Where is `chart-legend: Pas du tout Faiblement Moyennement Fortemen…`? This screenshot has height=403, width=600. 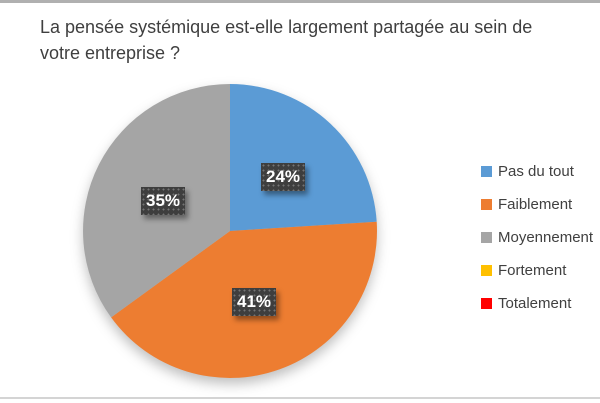 chart-legend: Pas du tout Faiblement Moyennement Fortemen… is located at coordinates (540, 237).